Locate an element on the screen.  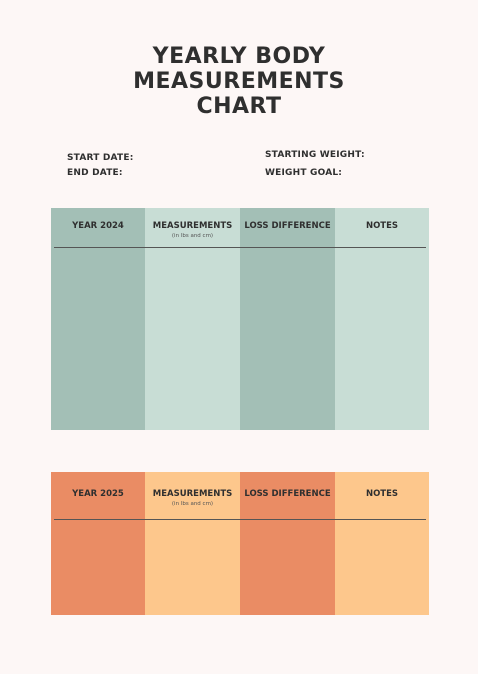
loss-difference-2025-column: LOSS DIFFERENCE is located at coordinates (287, 543).